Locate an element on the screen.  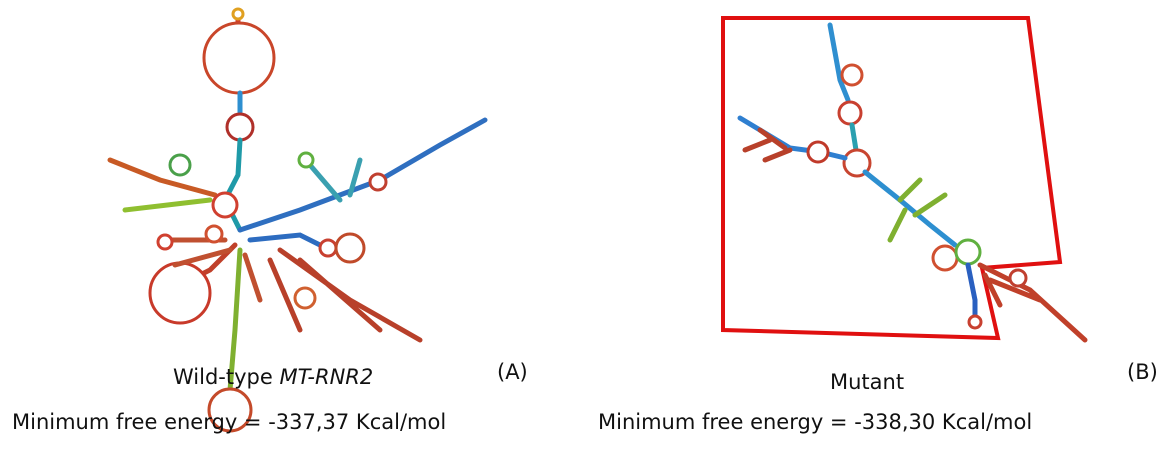
energy-text: Minimum free energy = -337,37 Kcal/mol is located at coordinates (229, 422).